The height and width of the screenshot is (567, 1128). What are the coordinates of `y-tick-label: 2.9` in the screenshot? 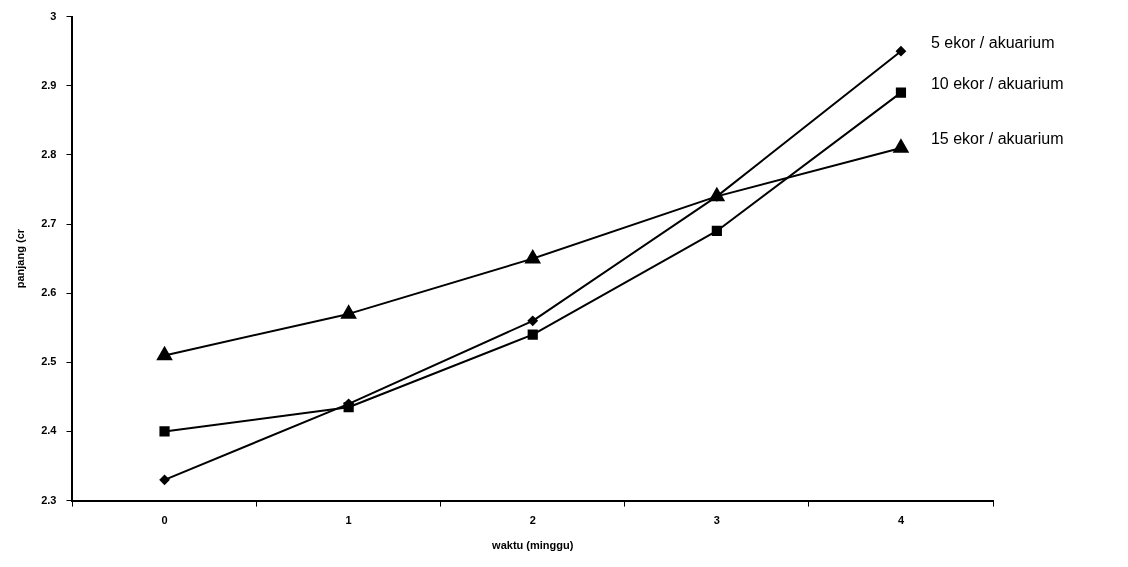 It's located at (49, 84).